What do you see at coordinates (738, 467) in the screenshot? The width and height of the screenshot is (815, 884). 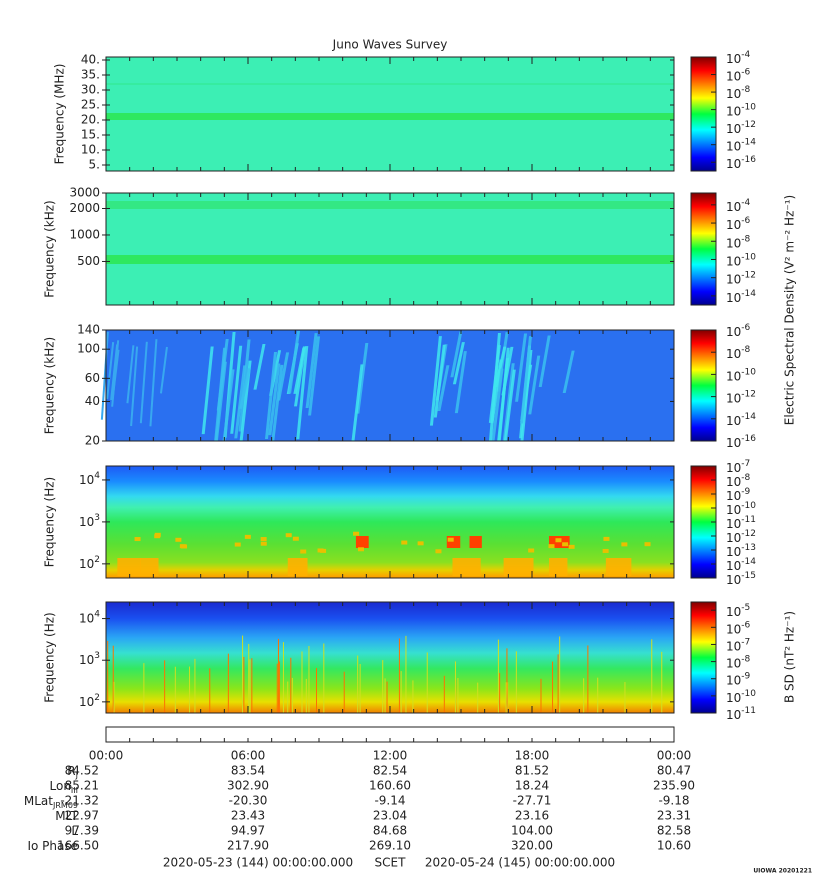 I see `colorbar-tick-label: 10⁻⁷` at bounding box center [738, 467].